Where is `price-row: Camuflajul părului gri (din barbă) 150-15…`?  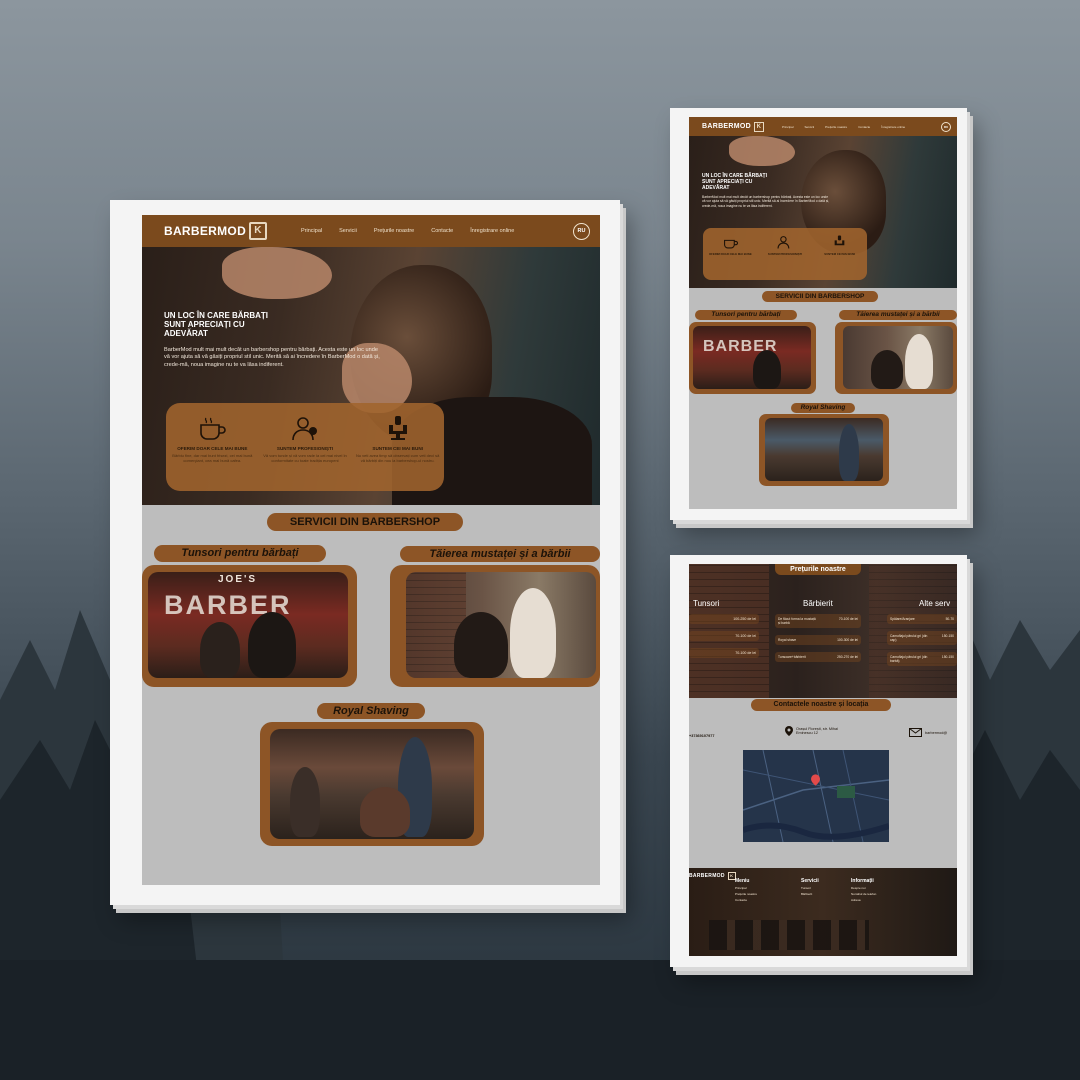 price-row: Camuflajul părului gri (din barbă) 150-15… is located at coordinates (922, 659).